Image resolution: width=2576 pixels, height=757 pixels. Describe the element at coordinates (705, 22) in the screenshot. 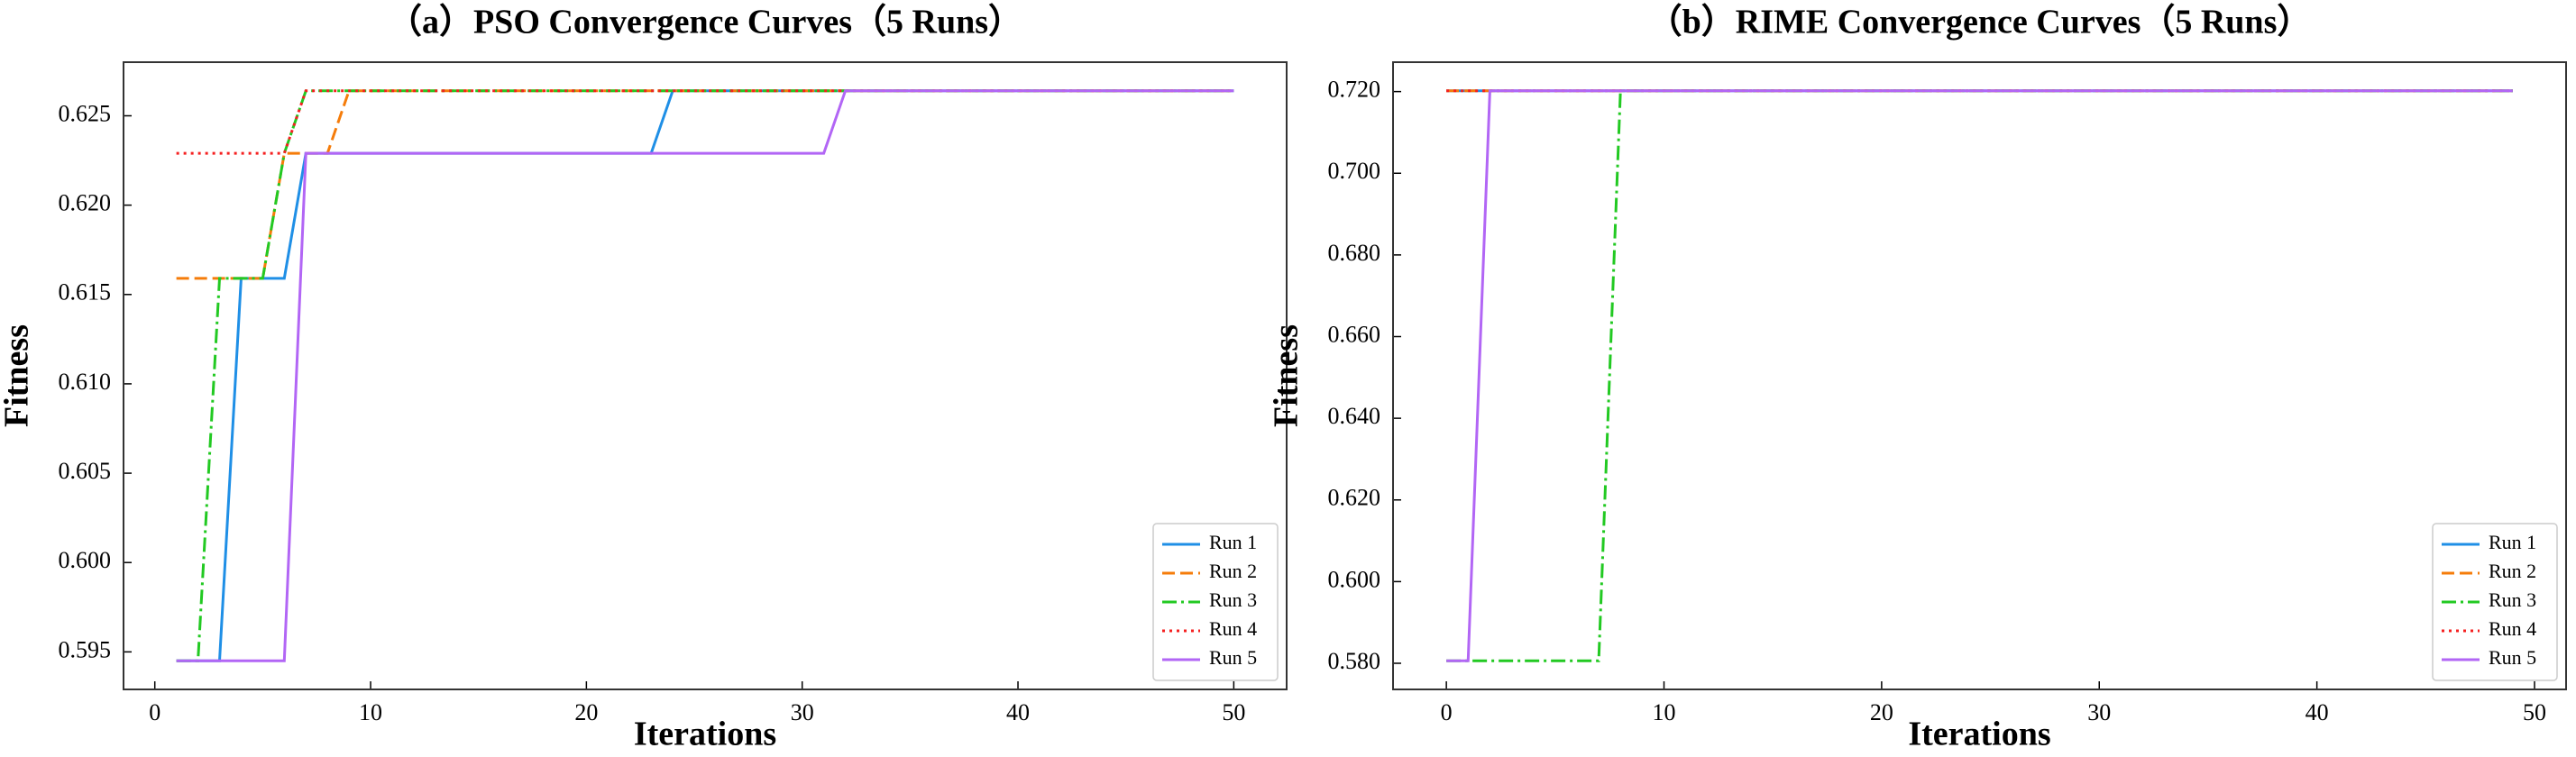

I see `chart-title: （a）PSO Convergence Curves（5 Runs）` at that location.